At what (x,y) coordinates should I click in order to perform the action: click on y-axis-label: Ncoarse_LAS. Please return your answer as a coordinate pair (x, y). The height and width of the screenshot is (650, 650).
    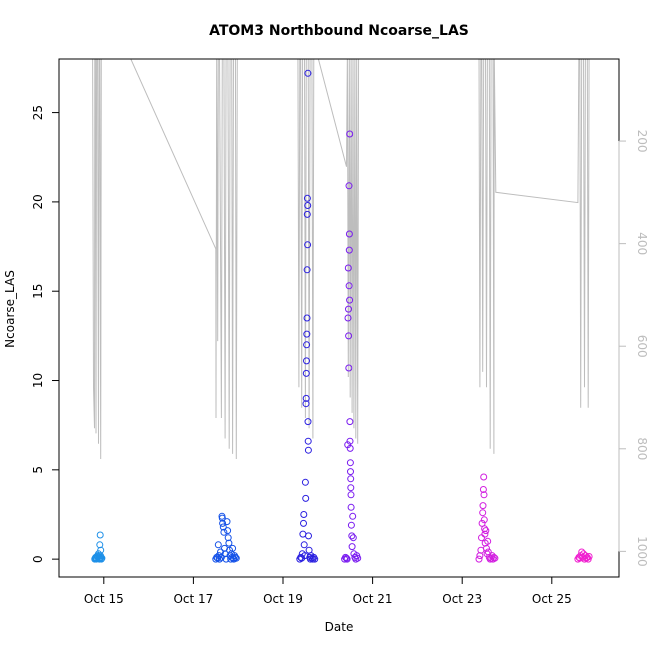
    Looking at the image, I should click on (10, 309).